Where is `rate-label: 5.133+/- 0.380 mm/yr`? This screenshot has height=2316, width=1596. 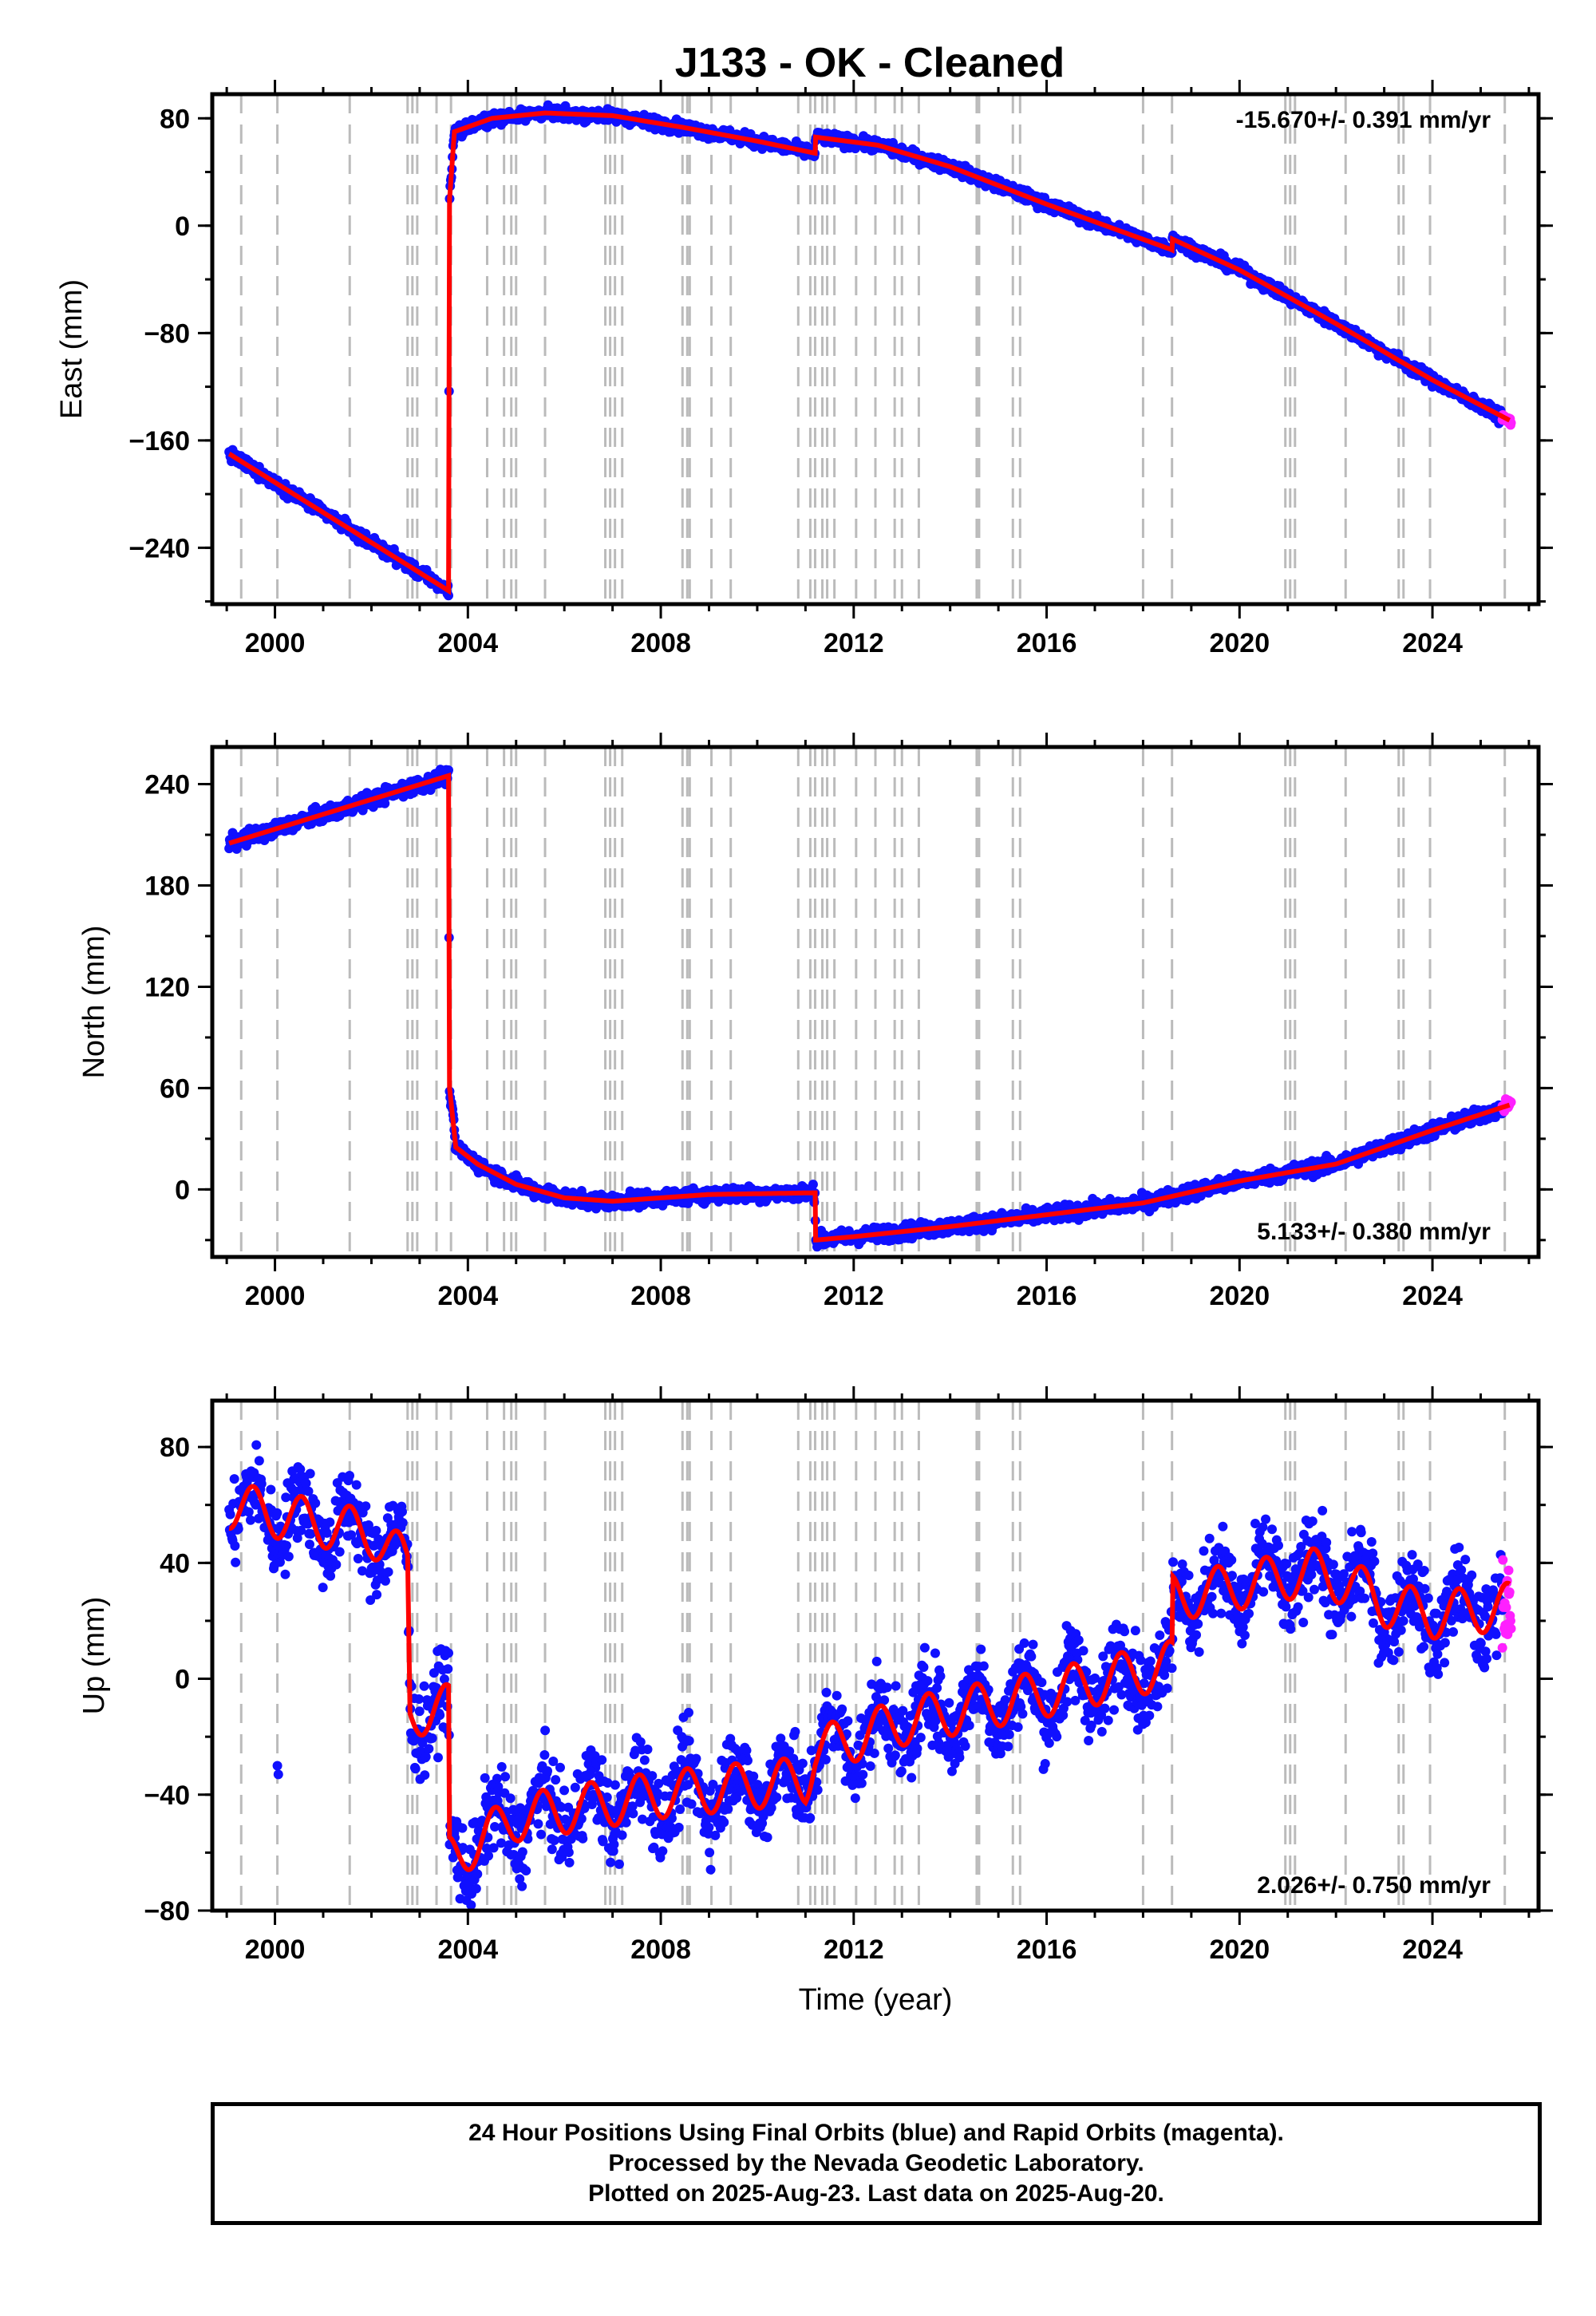 rate-label: 5.133+/- 0.380 mm/yr is located at coordinates (1374, 1232).